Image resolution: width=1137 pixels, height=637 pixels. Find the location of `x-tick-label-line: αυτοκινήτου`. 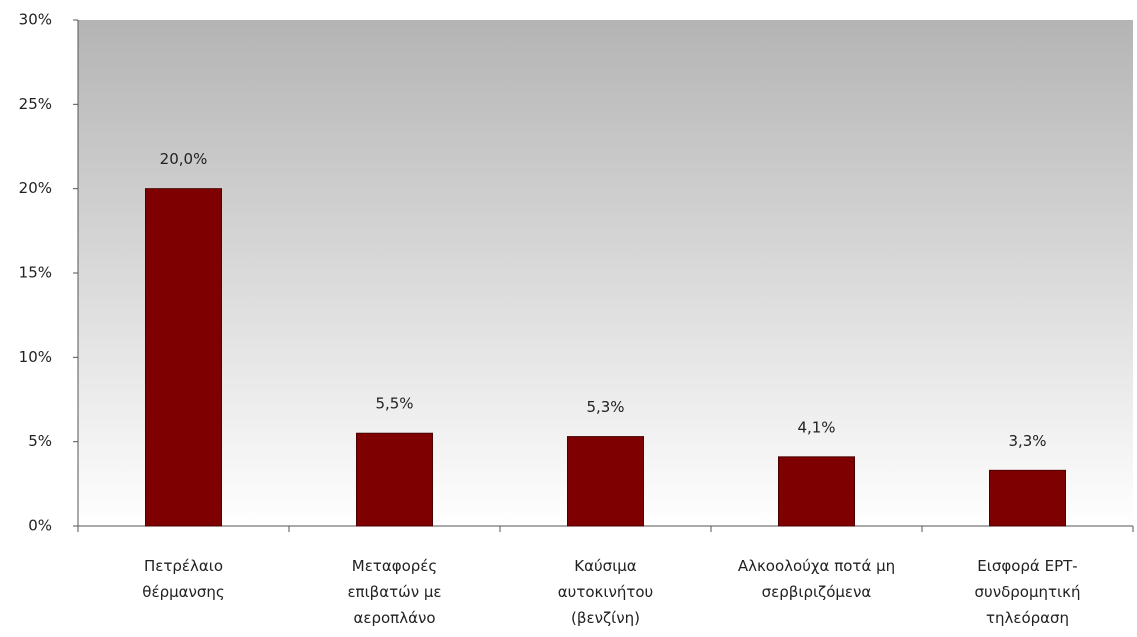

x-tick-label-line: αυτοκινήτου is located at coordinates (605, 592).